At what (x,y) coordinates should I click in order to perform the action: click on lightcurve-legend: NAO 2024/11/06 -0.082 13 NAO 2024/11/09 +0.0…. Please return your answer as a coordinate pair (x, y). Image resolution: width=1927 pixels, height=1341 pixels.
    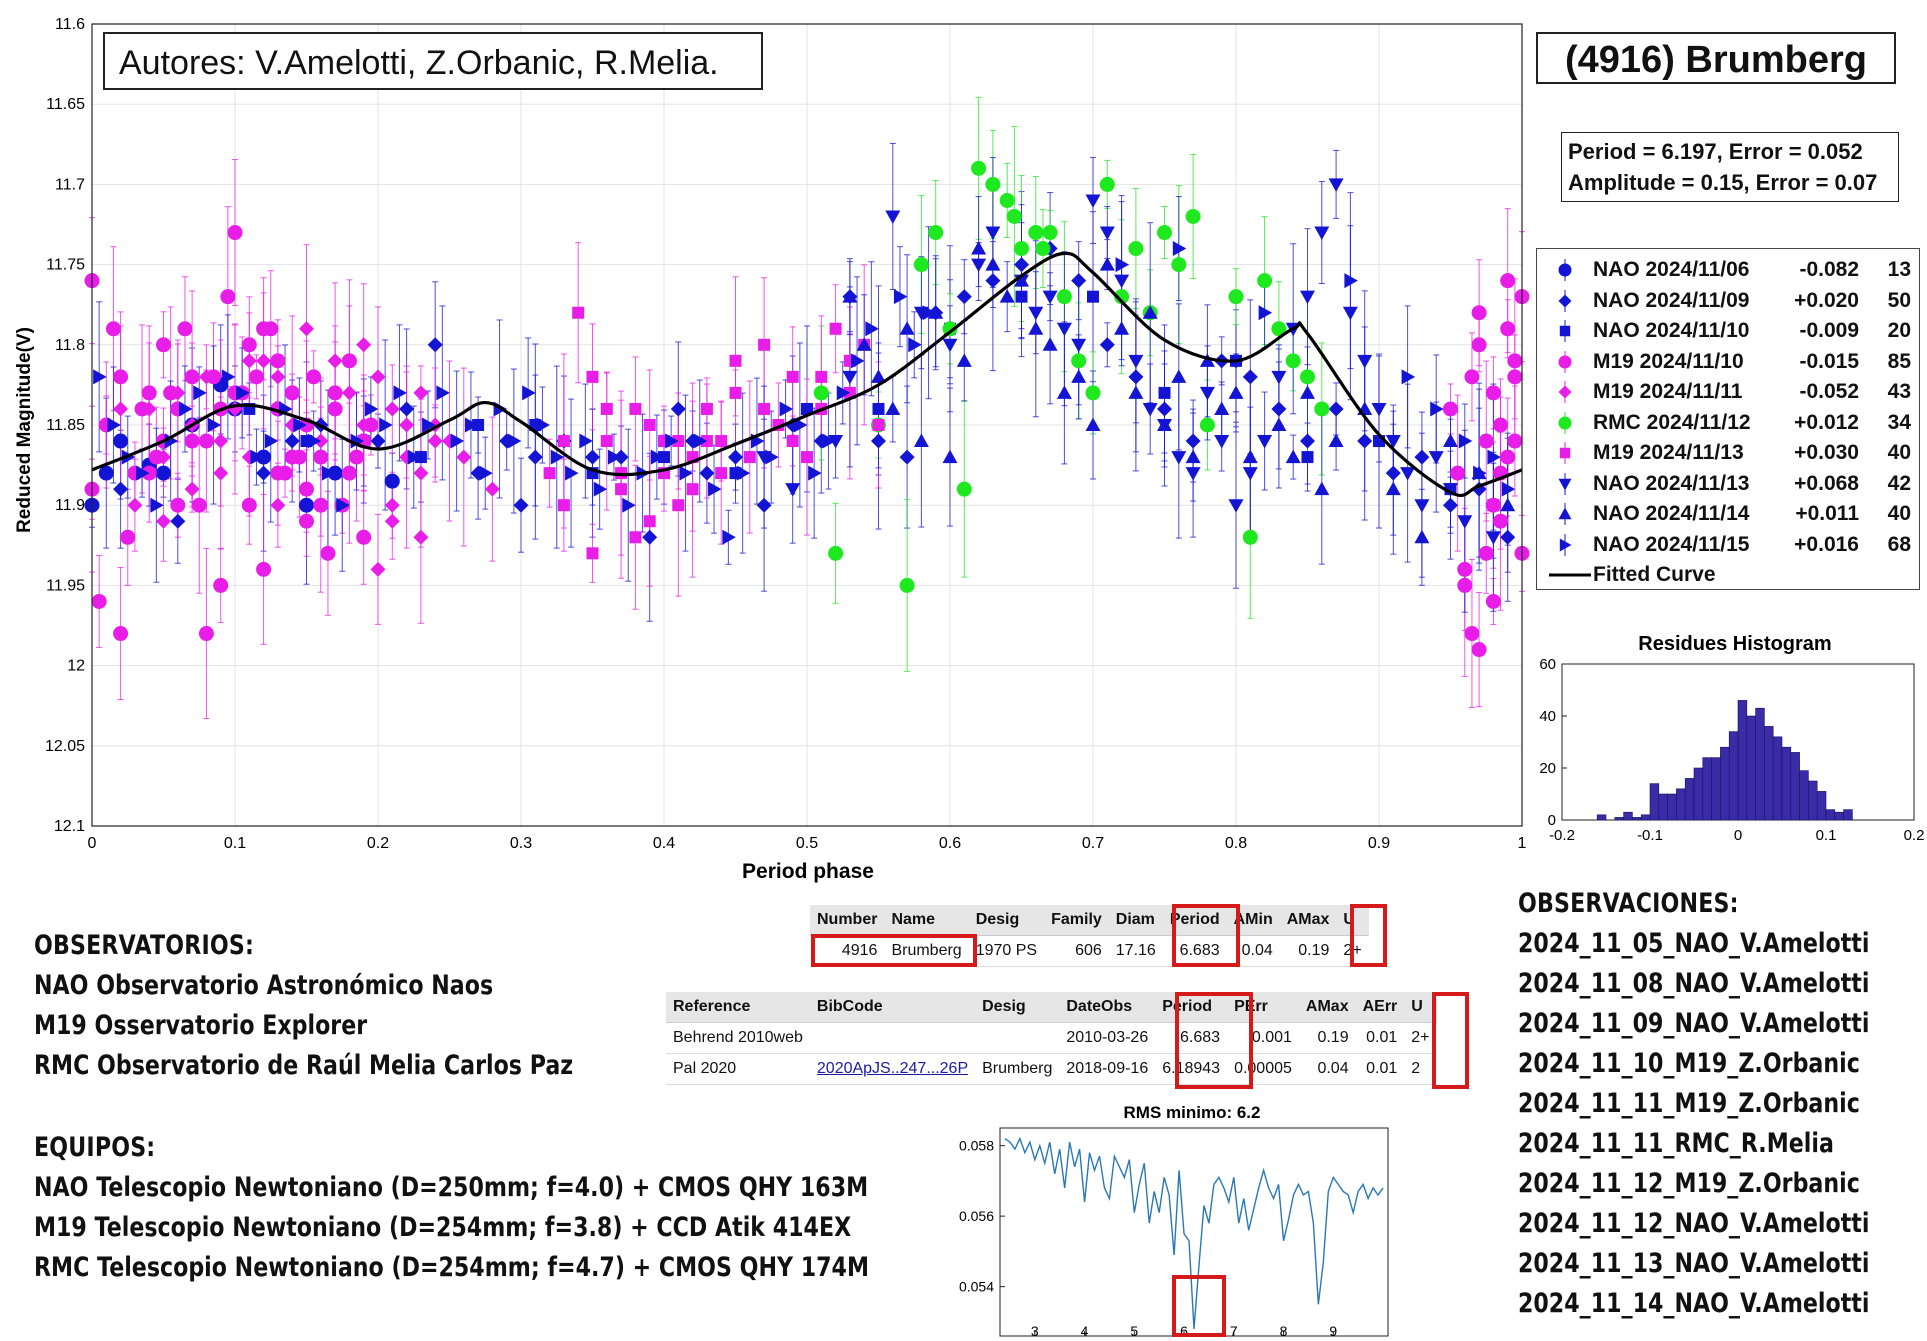
    Looking at the image, I should click on (1728, 419).